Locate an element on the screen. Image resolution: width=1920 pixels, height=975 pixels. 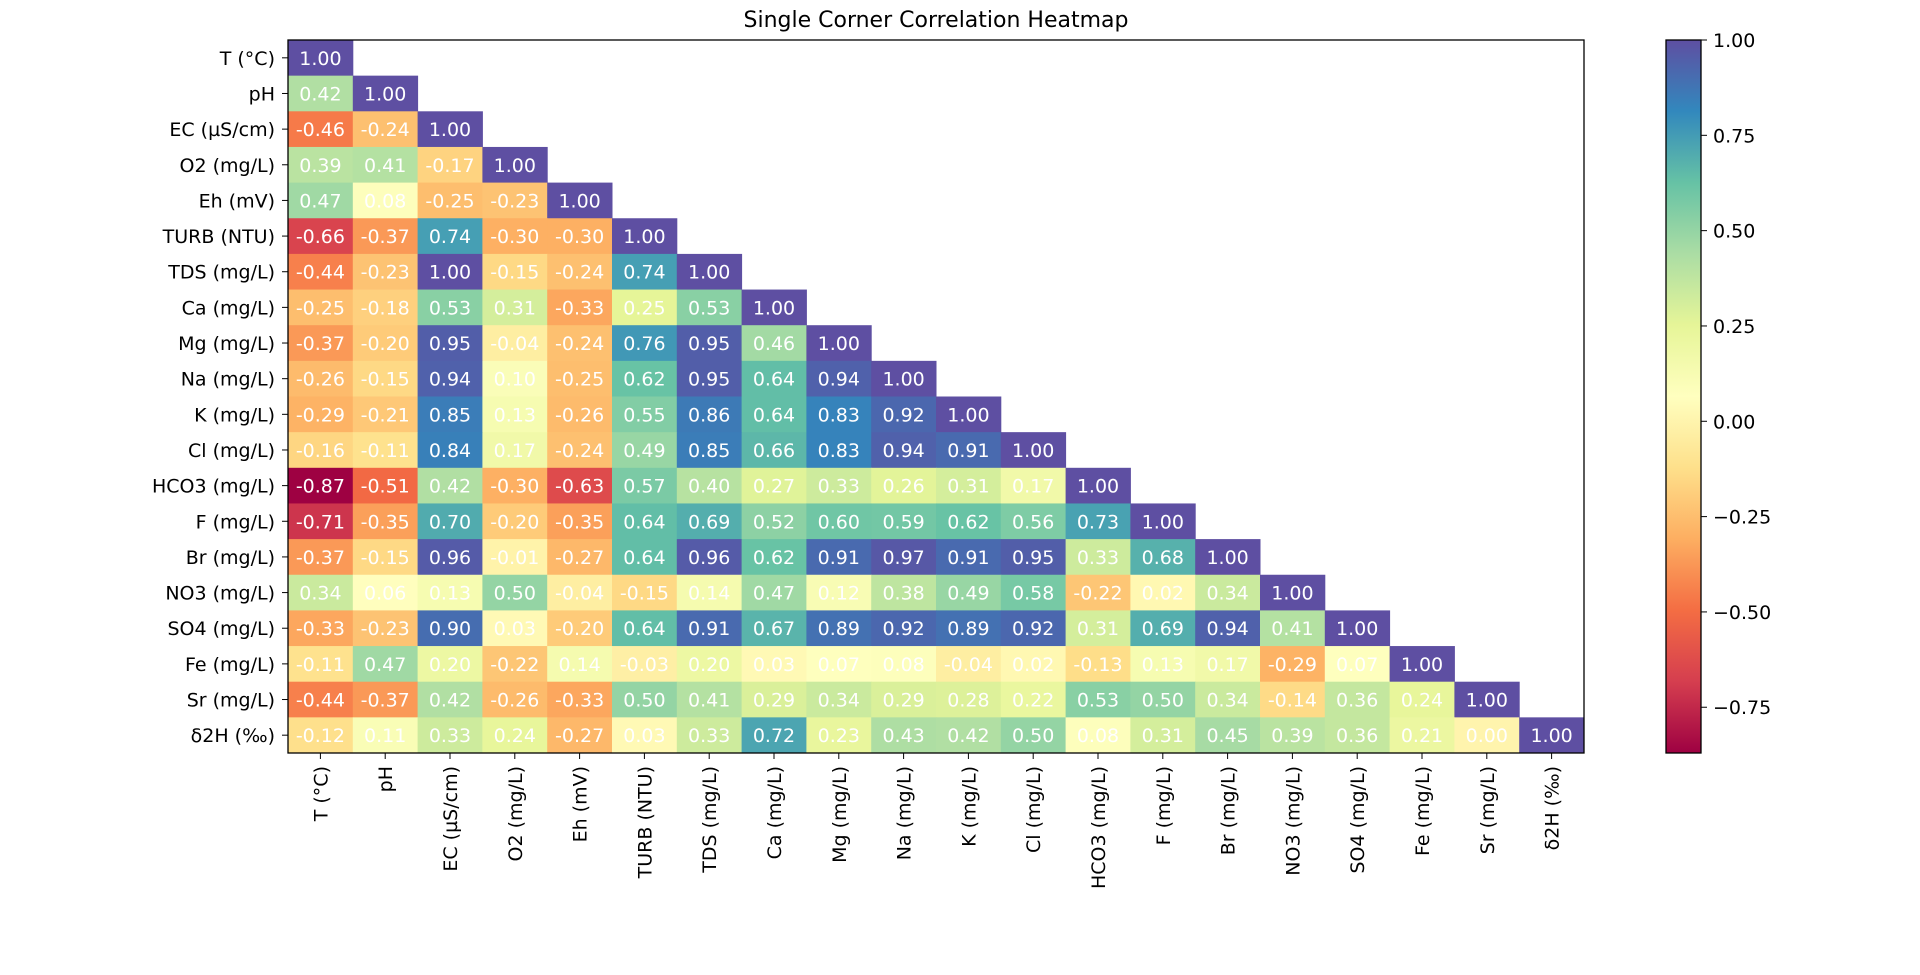
cell-value-label: 0.33 is located at coordinates (1098, 558).